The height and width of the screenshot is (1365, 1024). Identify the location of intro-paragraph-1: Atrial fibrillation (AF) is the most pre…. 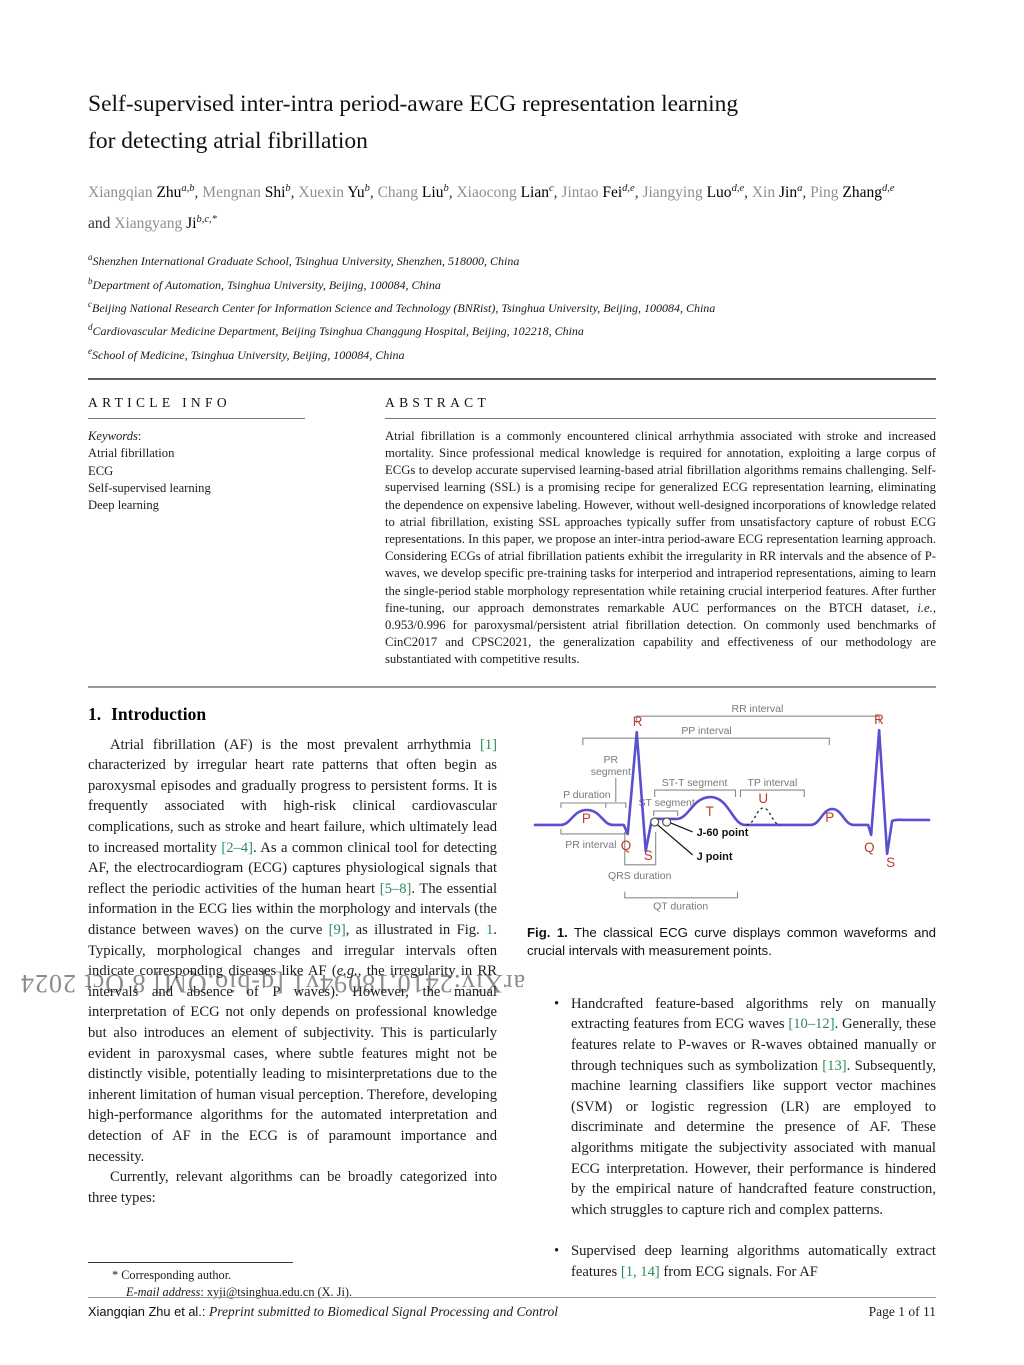
(292, 950).